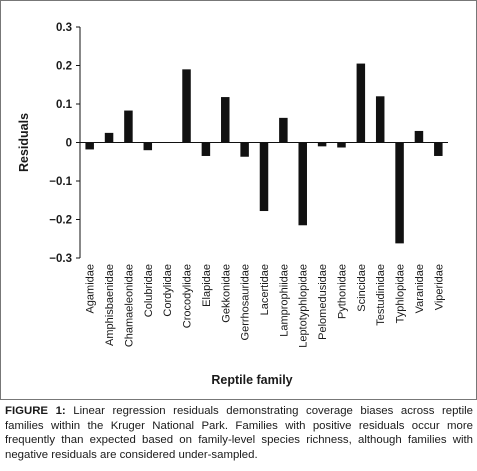  I want to click on x-tick-label: Cordylidae, so click(168, 290).